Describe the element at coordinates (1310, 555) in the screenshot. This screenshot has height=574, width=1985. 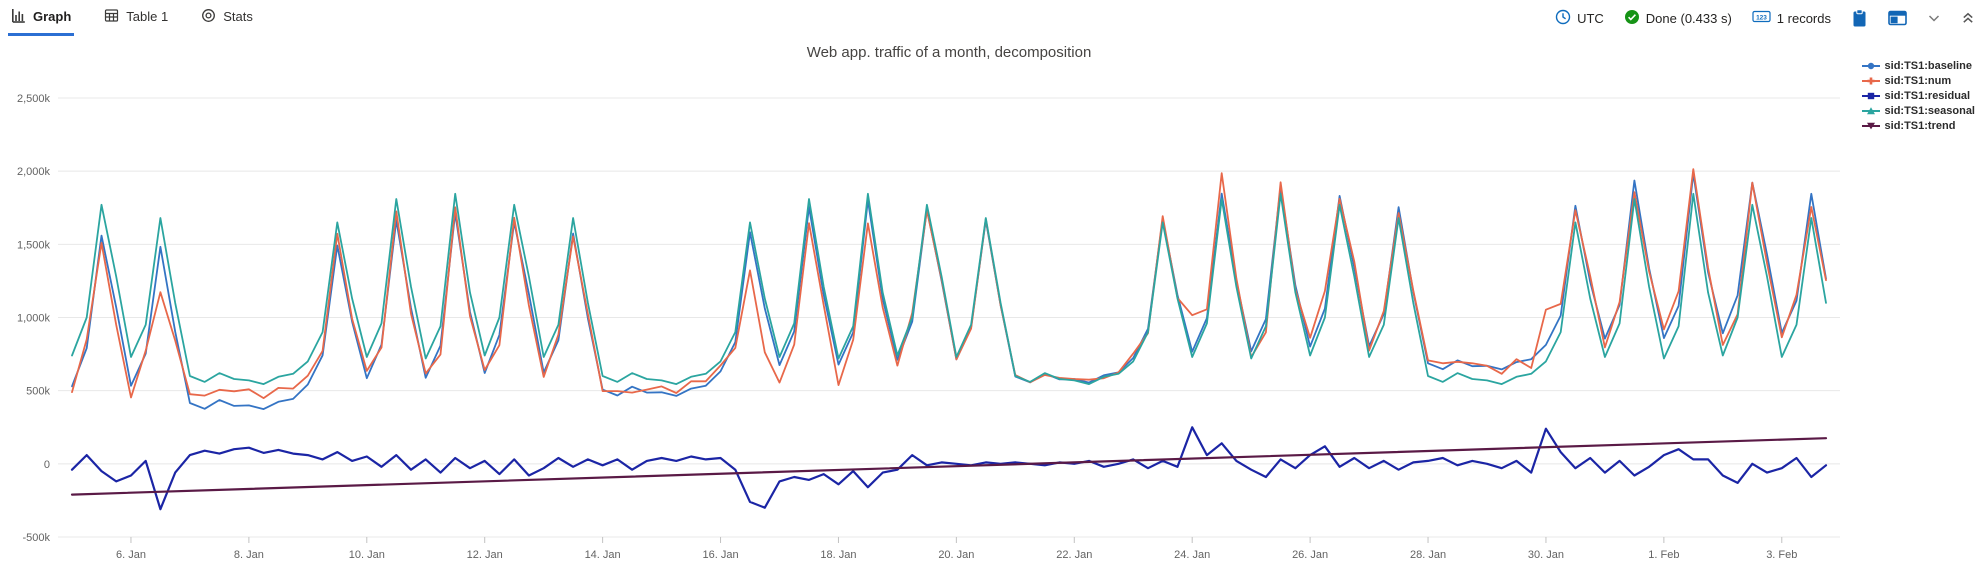
I see `x-axis-label: 26. Jan` at that location.